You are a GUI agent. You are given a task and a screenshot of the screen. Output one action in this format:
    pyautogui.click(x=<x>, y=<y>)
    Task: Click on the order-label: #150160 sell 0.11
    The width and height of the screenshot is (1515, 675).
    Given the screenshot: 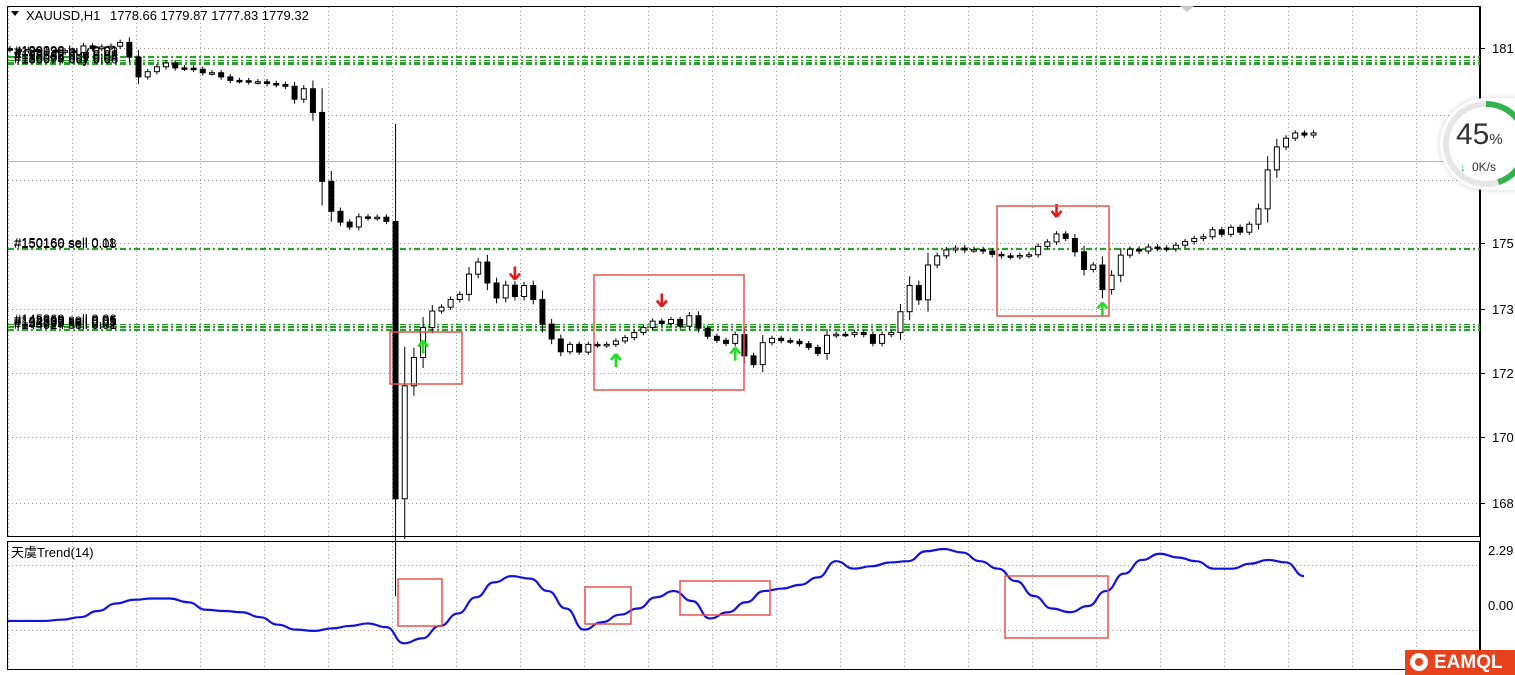 What is the action you would take?
    pyautogui.click(x=65, y=242)
    